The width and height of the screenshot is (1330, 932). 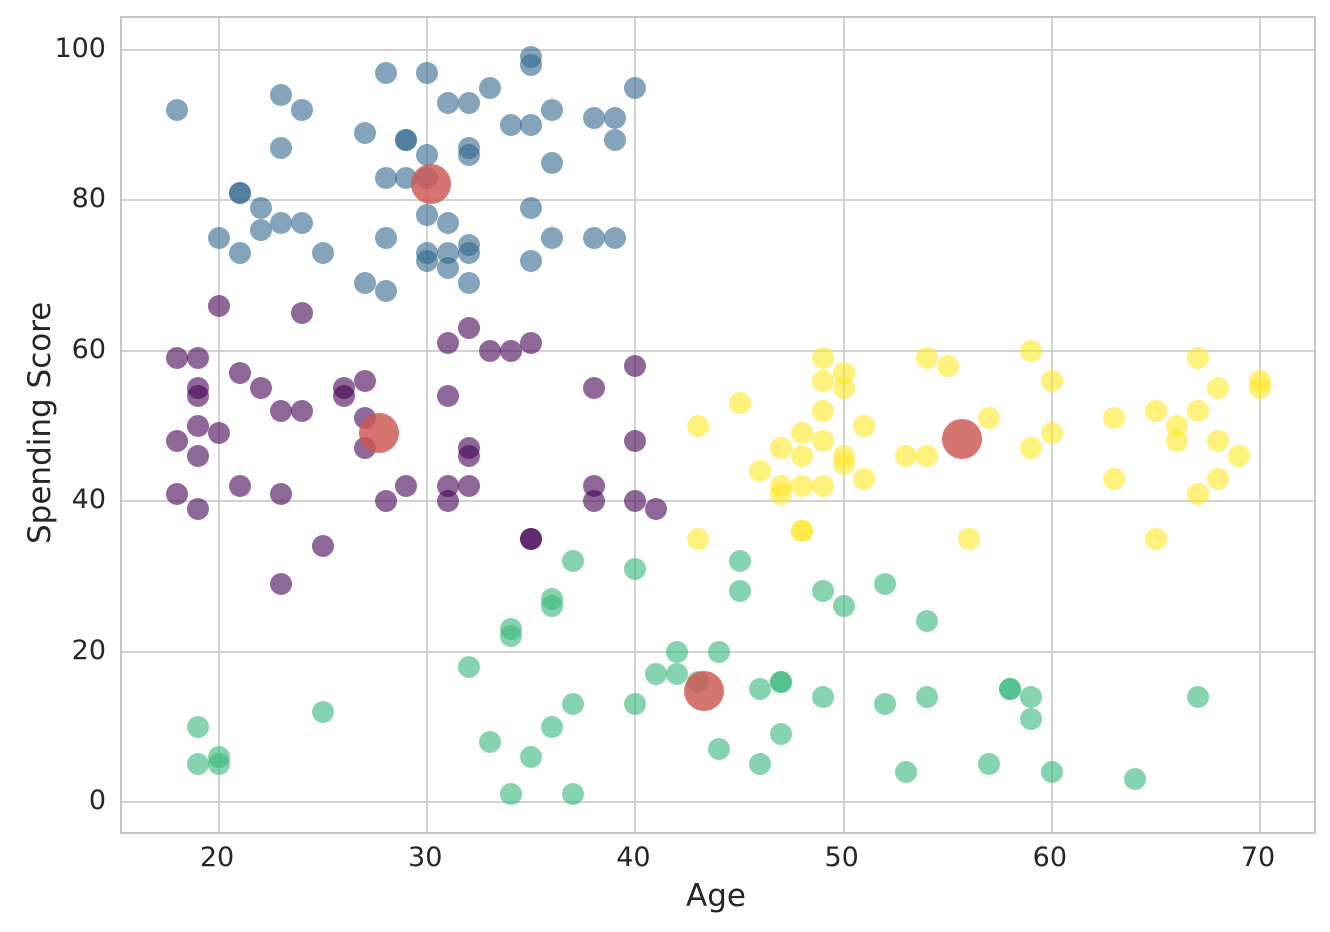 What do you see at coordinates (716, 896) in the screenshot?
I see `x-axis-label: Age` at bounding box center [716, 896].